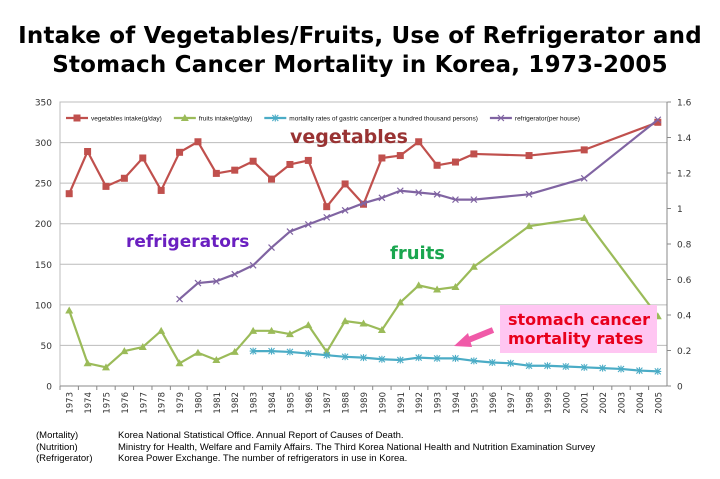  What do you see at coordinates (43, 144) in the screenshot?
I see `y-left-tick-label: 300` at bounding box center [43, 144].